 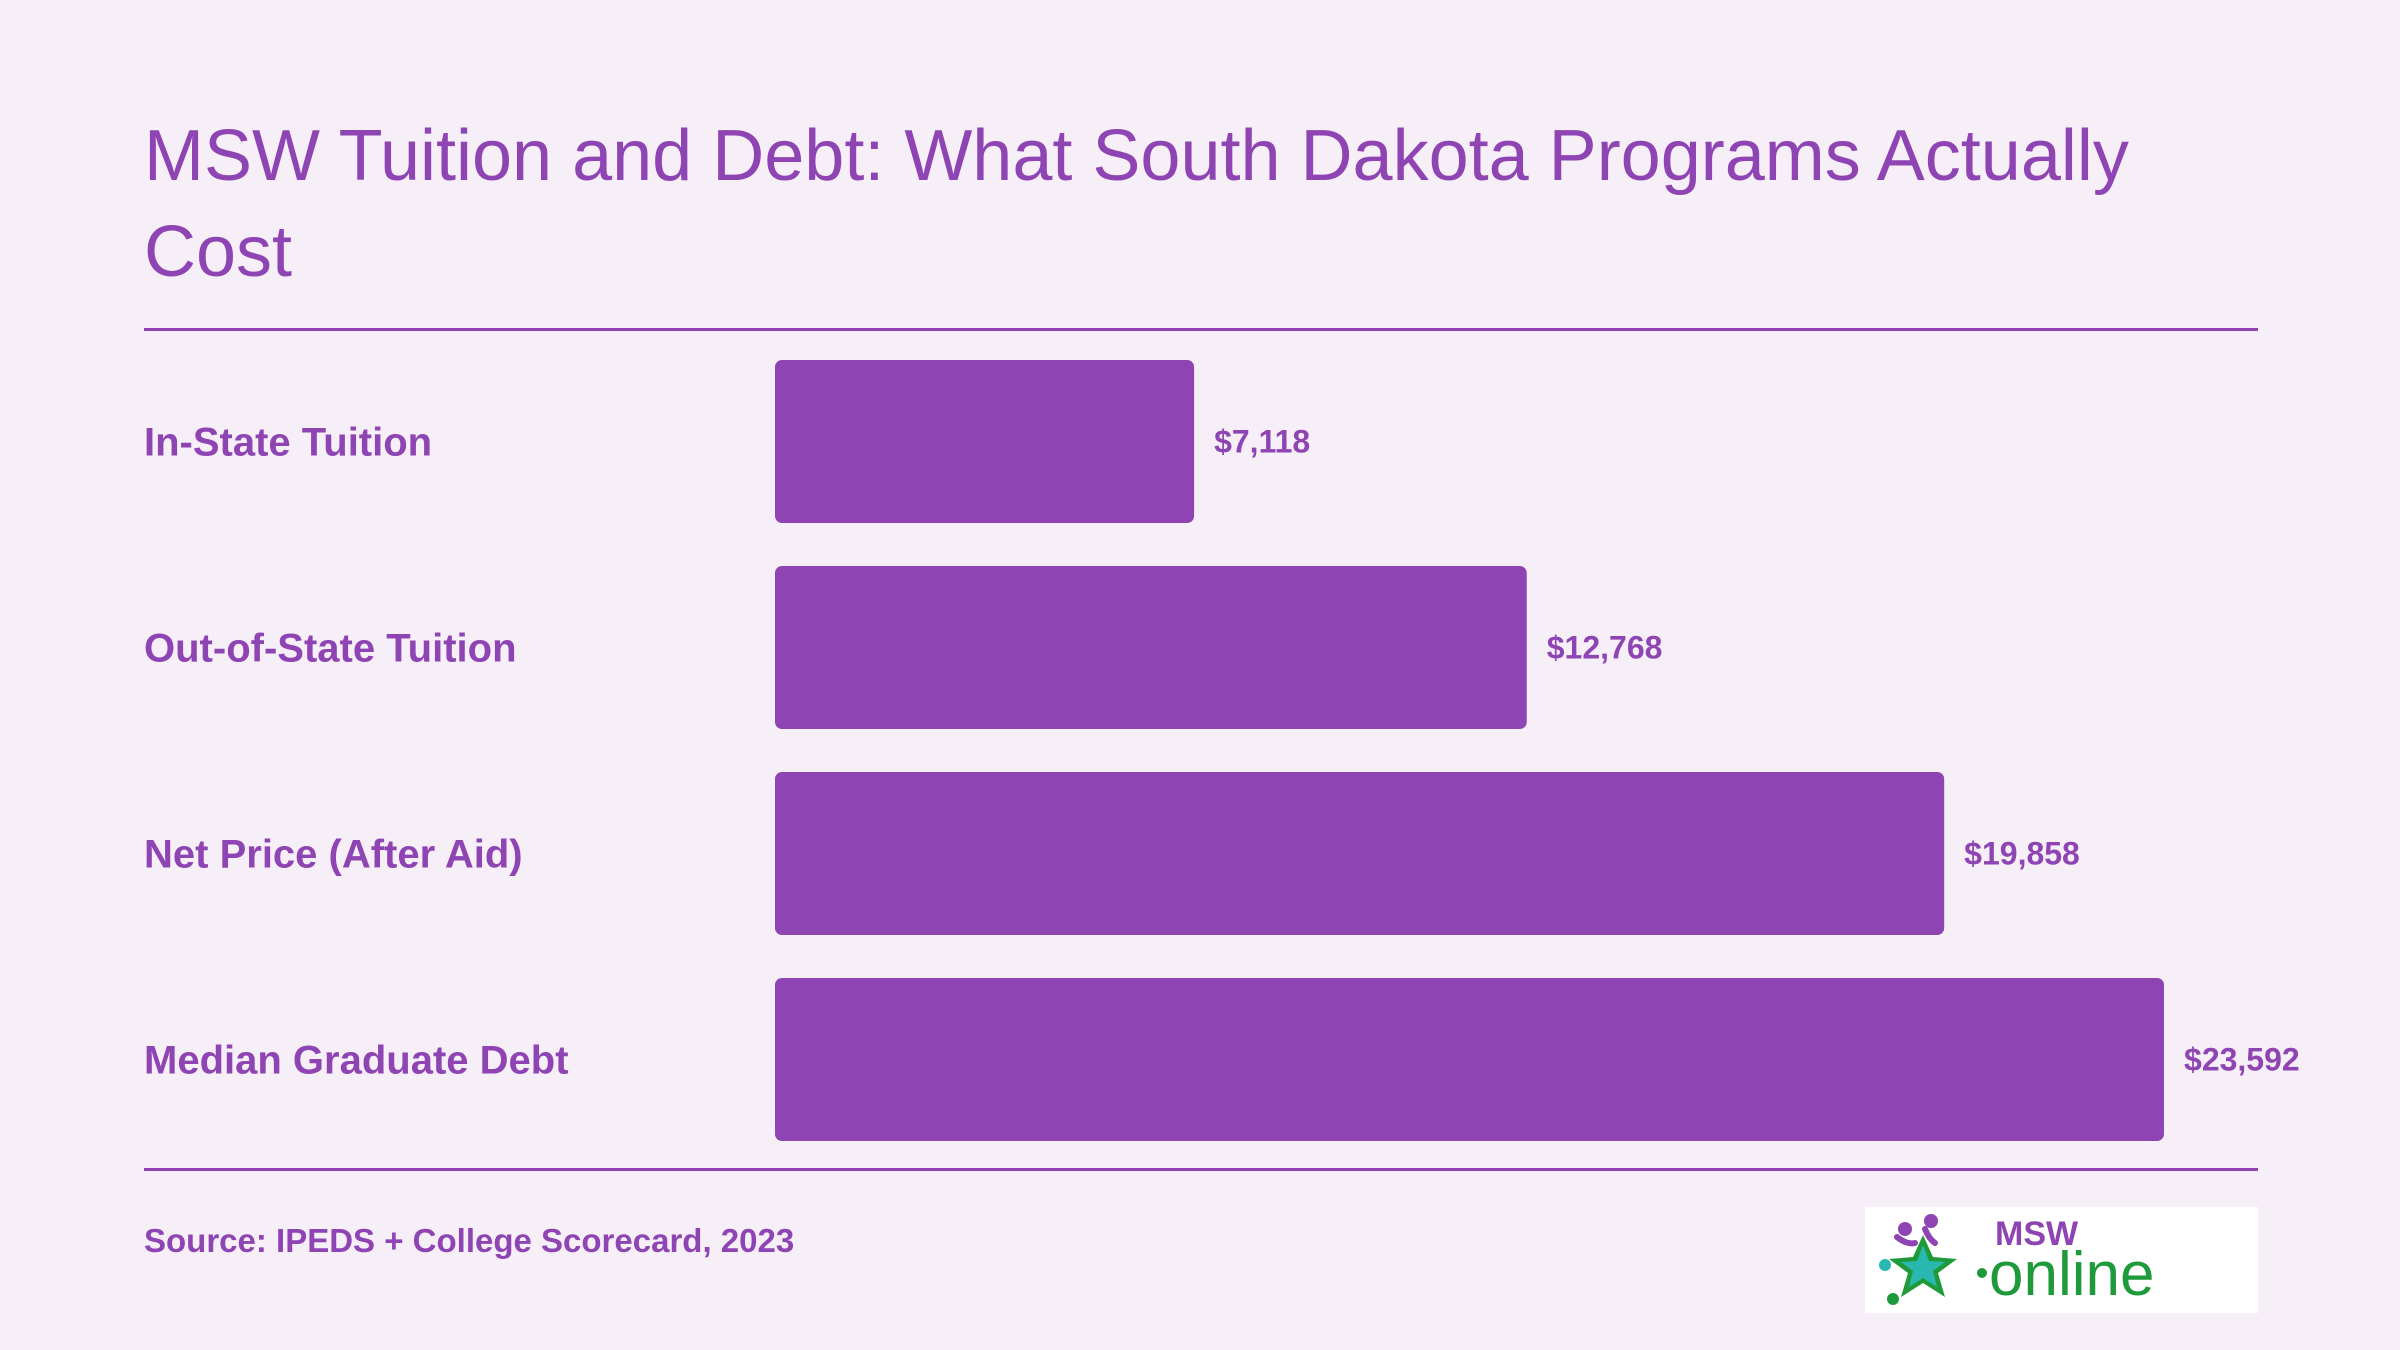 I want to click on top-divider, so click(x=1201, y=329).